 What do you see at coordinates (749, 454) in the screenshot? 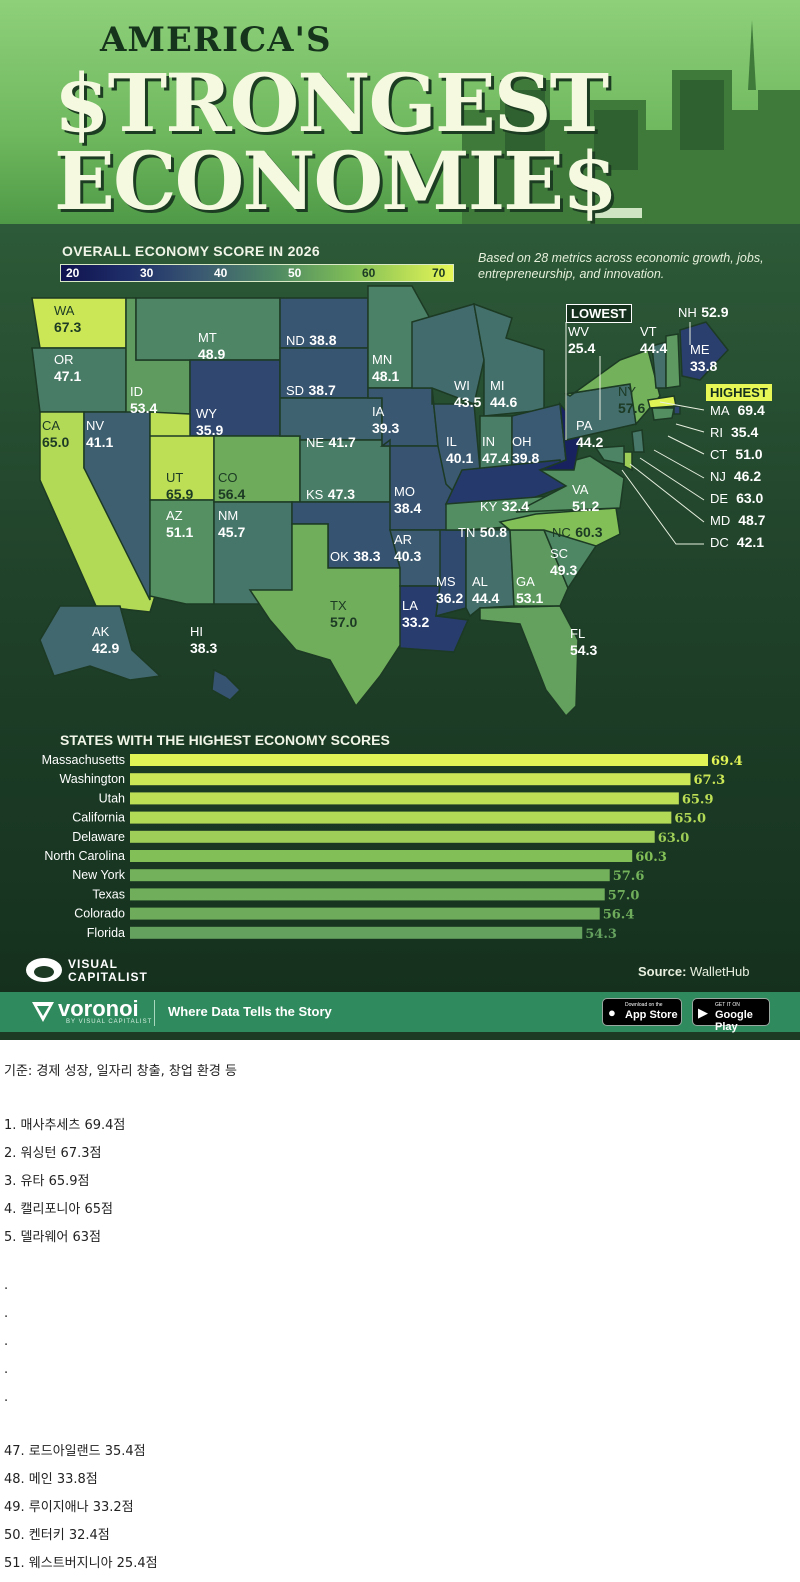
I see `state-score: 51.0` at bounding box center [749, 454].